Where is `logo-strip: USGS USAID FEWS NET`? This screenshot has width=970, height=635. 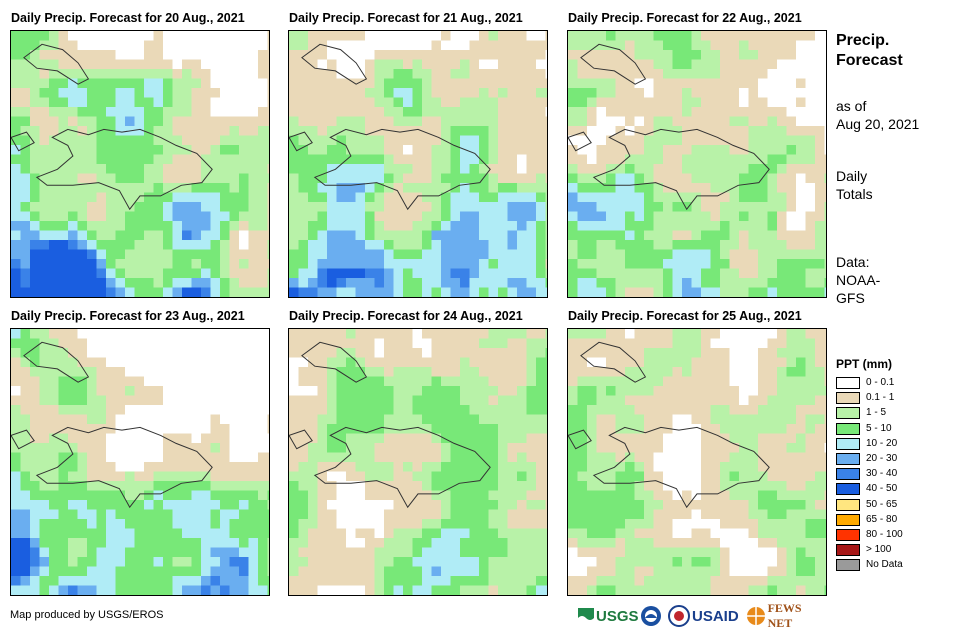
logo-strip: USGS USAID FEWS NET is located at coordinates (703, 615).